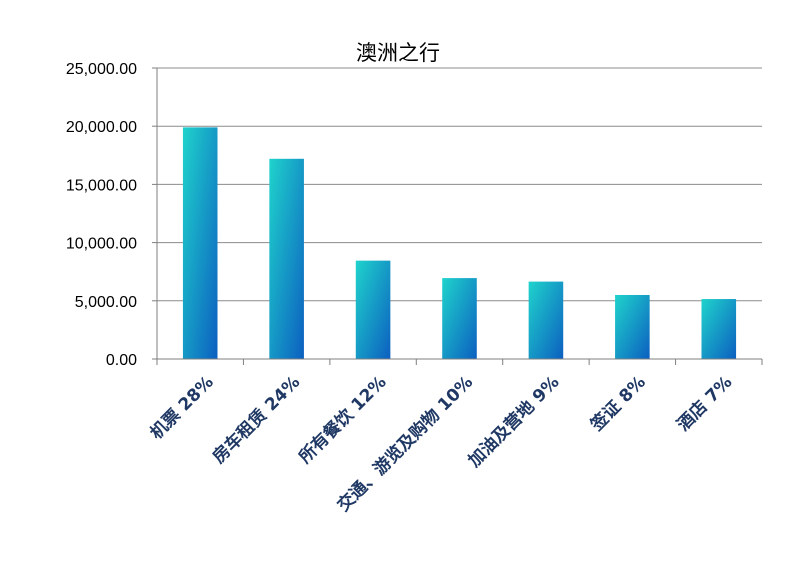 The height and width of the screenshot is (569, 800). What do you see at coordinates (343, 420) in the screenshot?
I see `x-tick-label: 所有餐饮 12%` at bounding box center [343, 420].